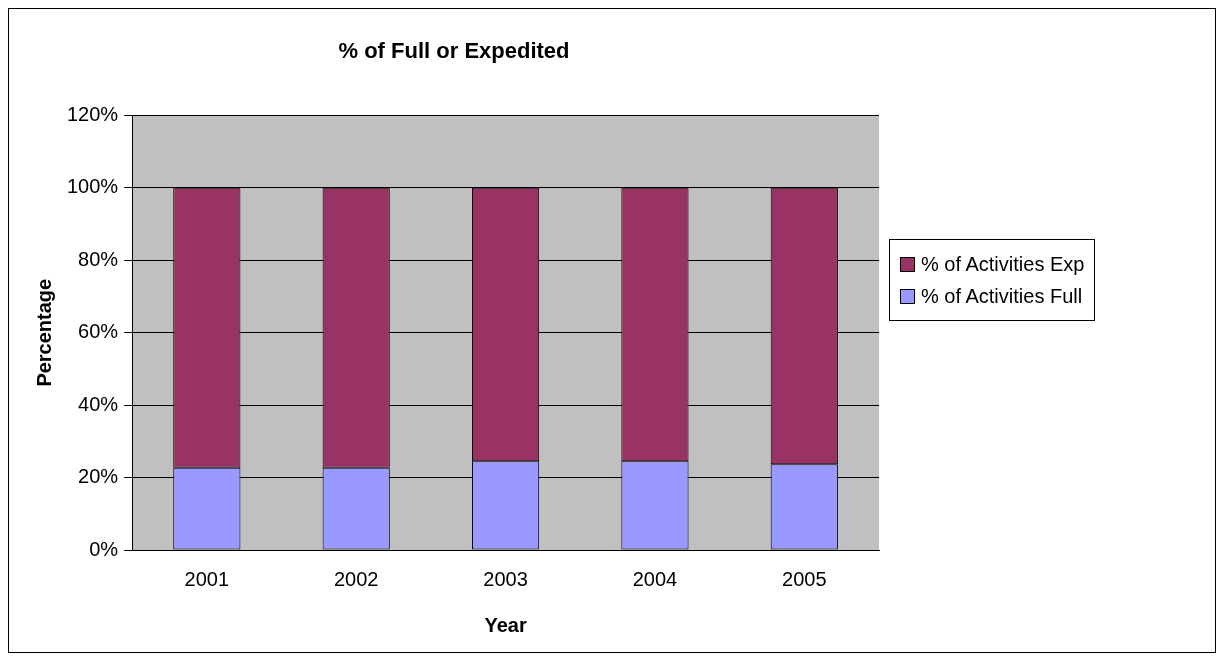 This screenshot has width=1224, height=661. What do you see at coordinates (43, 332) in the screenshot?
I see `y-axis-title: Percentage` at bounding box center [43, 332].